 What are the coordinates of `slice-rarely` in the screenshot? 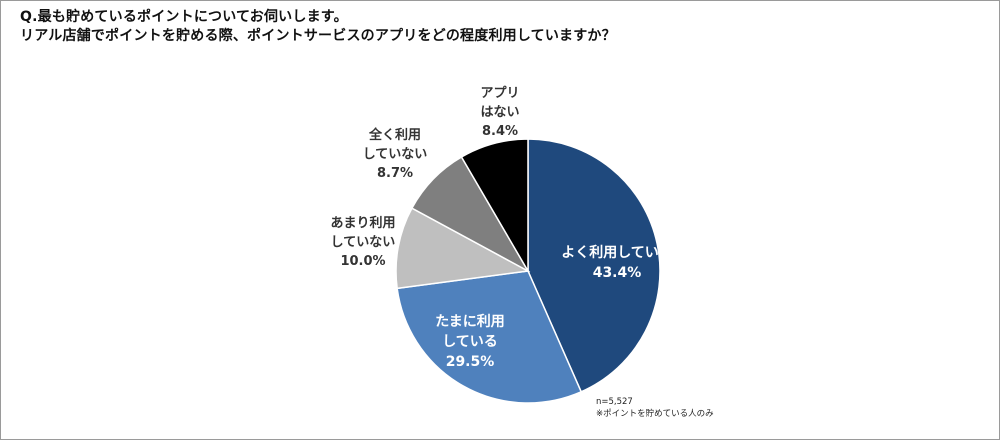 It's located at (463, 248).